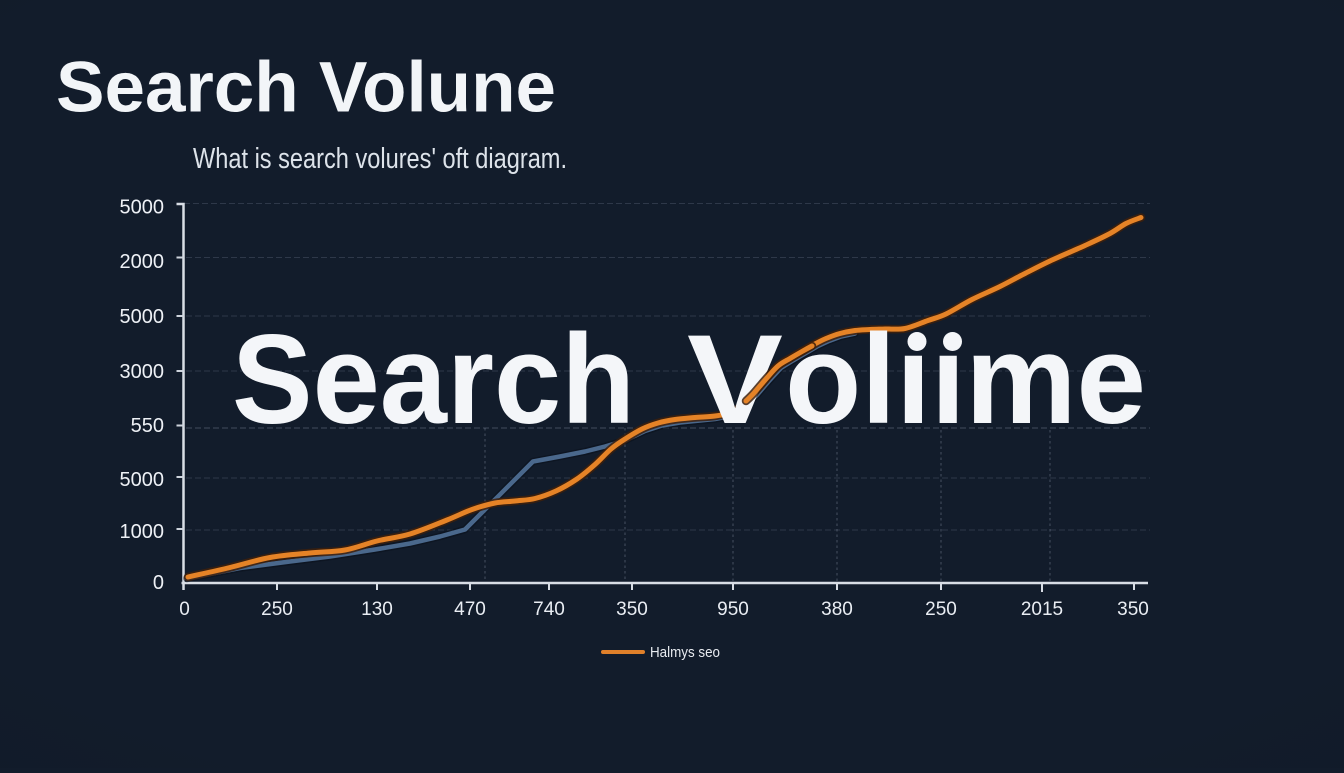 This screenshot has width=1344, height=773. Describe the element at coordinates (306, 88) in the screenshot. I see `svg-text: Search Volune` at that location.